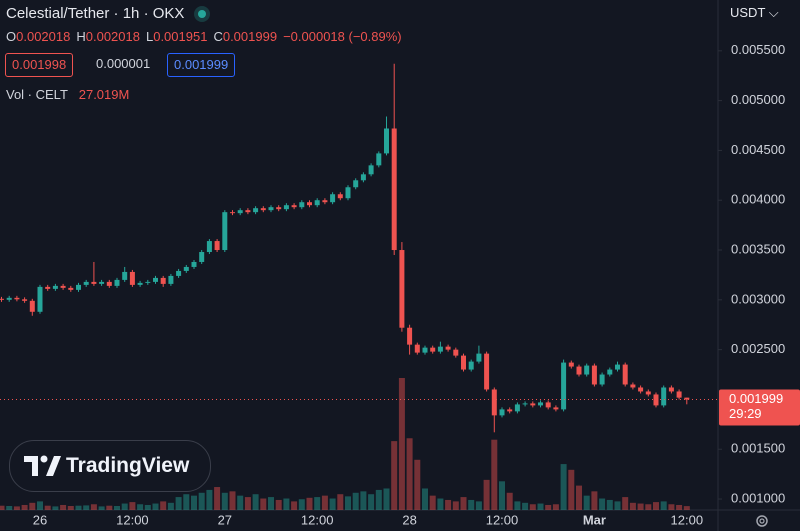 The height and width of the screenshot is (531, 800). I want to click on settings-icon, so click(762, 521).